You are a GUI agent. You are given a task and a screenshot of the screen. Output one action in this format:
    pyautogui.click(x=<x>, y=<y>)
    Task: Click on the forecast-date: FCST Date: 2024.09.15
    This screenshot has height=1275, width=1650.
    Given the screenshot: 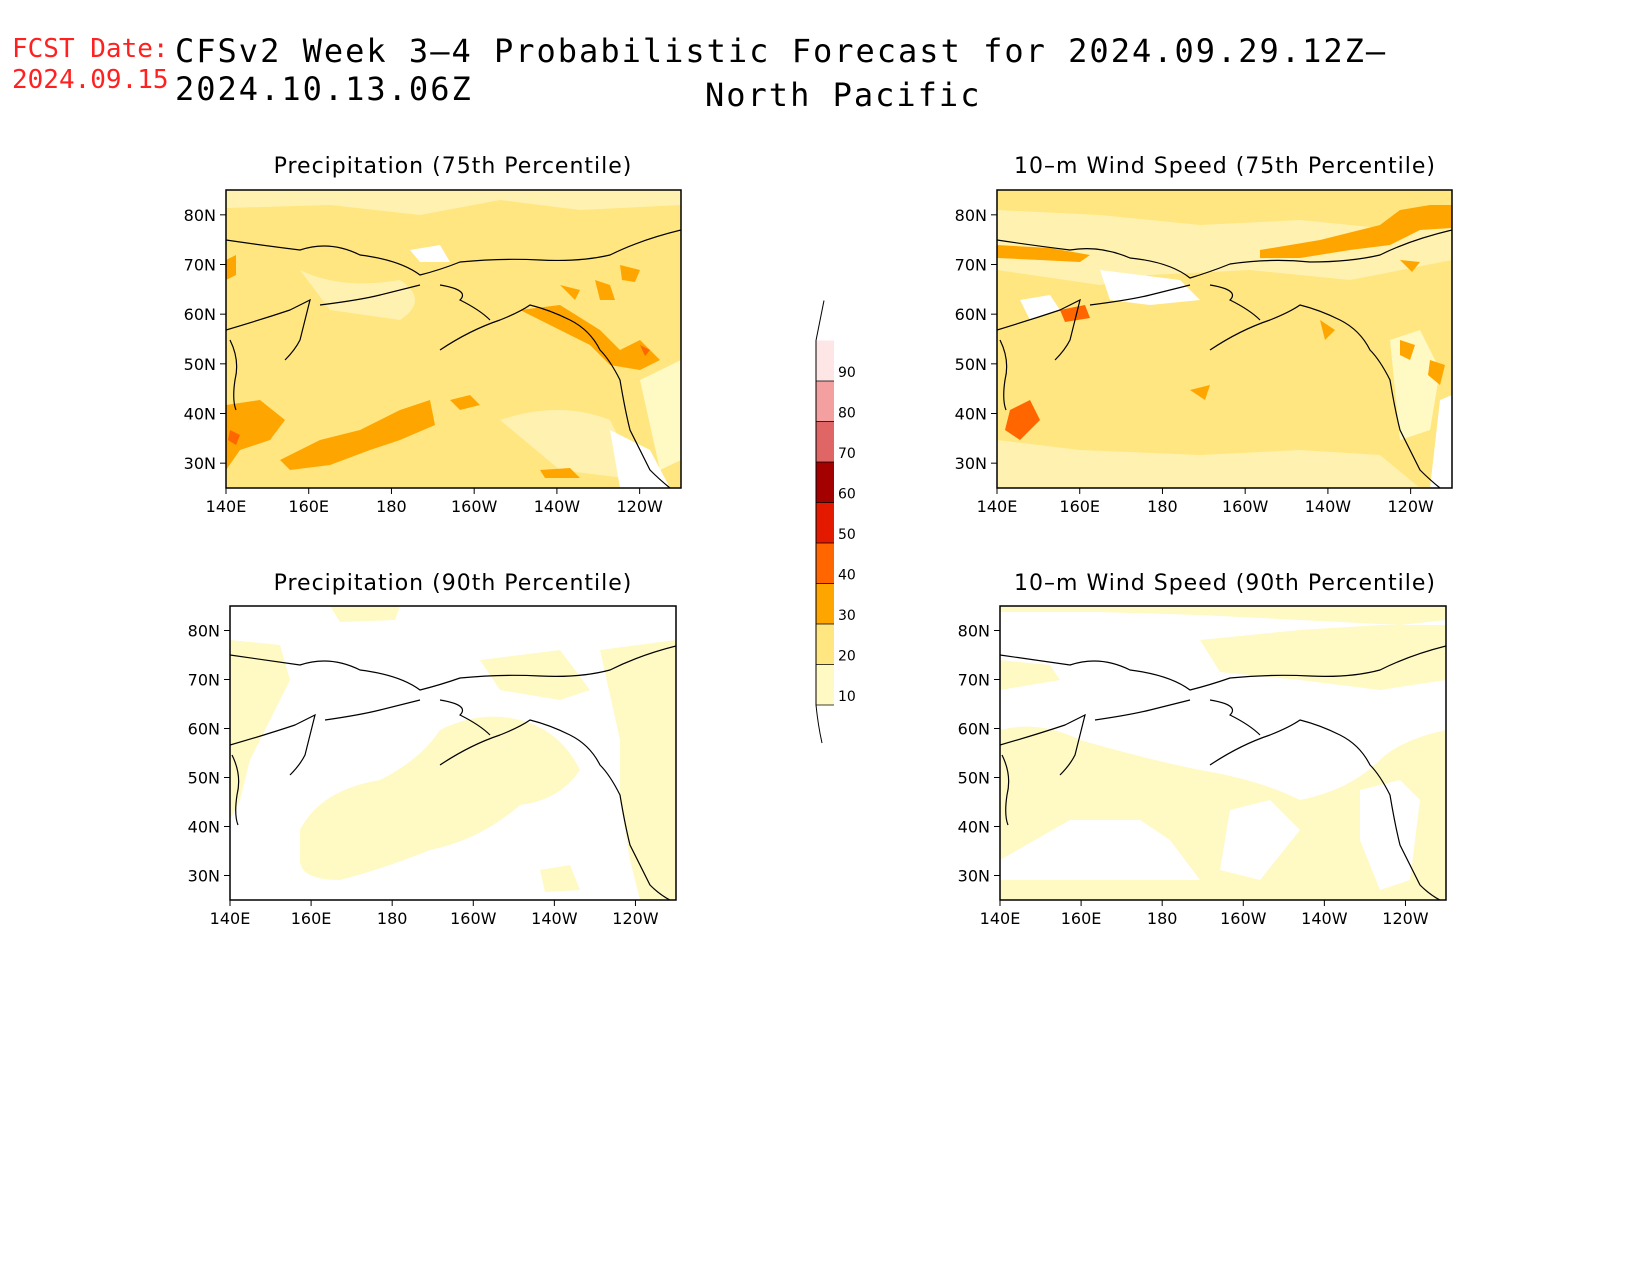 What is the action you would take?
    pyautogui.click(x=90, y=65)
    